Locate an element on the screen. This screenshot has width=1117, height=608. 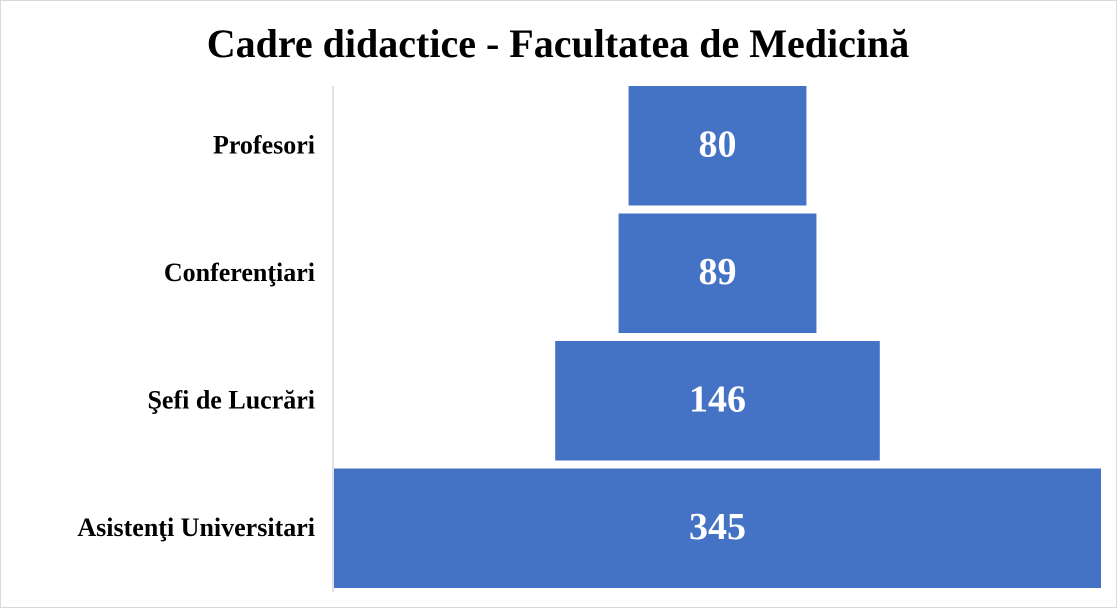
category-label: Şefi de Lucrări is located at coordinates (231, 400).